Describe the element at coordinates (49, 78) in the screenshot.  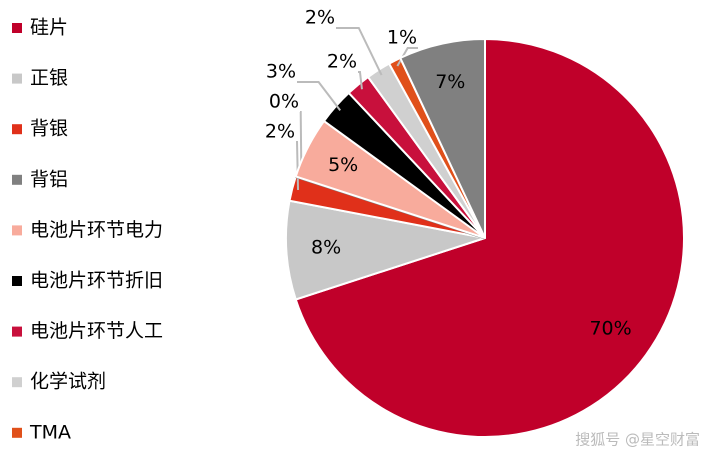
I see `legend-label: 正银` at that location.